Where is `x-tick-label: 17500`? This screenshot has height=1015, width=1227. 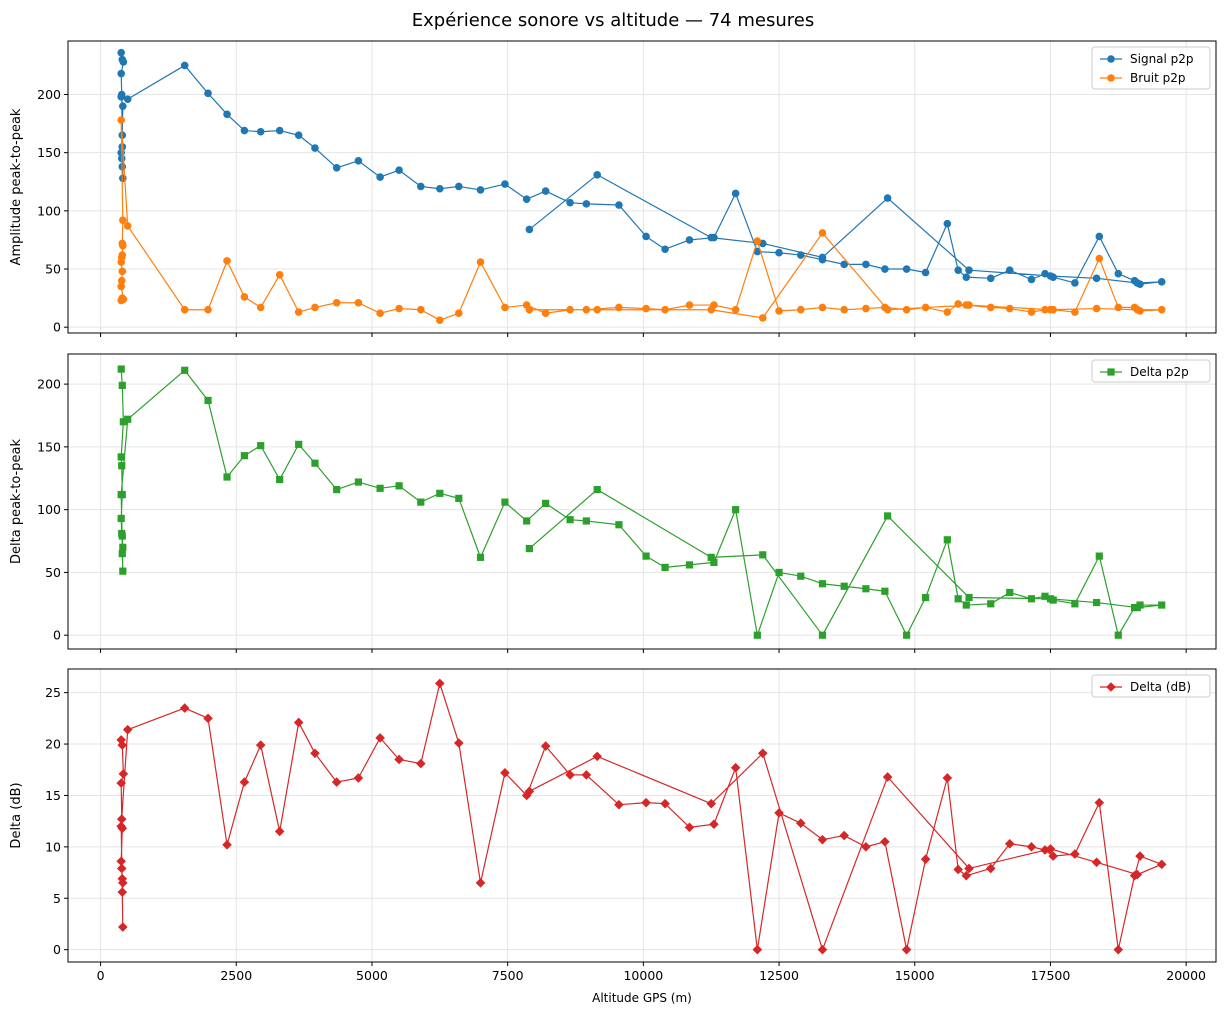
x-tick-label: 17500 is located at coordinates (1051, 975).